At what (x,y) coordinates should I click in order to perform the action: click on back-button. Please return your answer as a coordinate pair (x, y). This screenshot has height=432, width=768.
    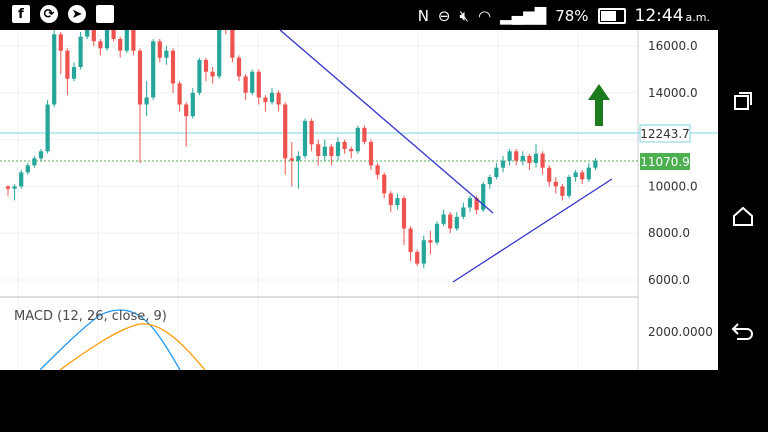
    Looking at the image, I should click on (743, 331).